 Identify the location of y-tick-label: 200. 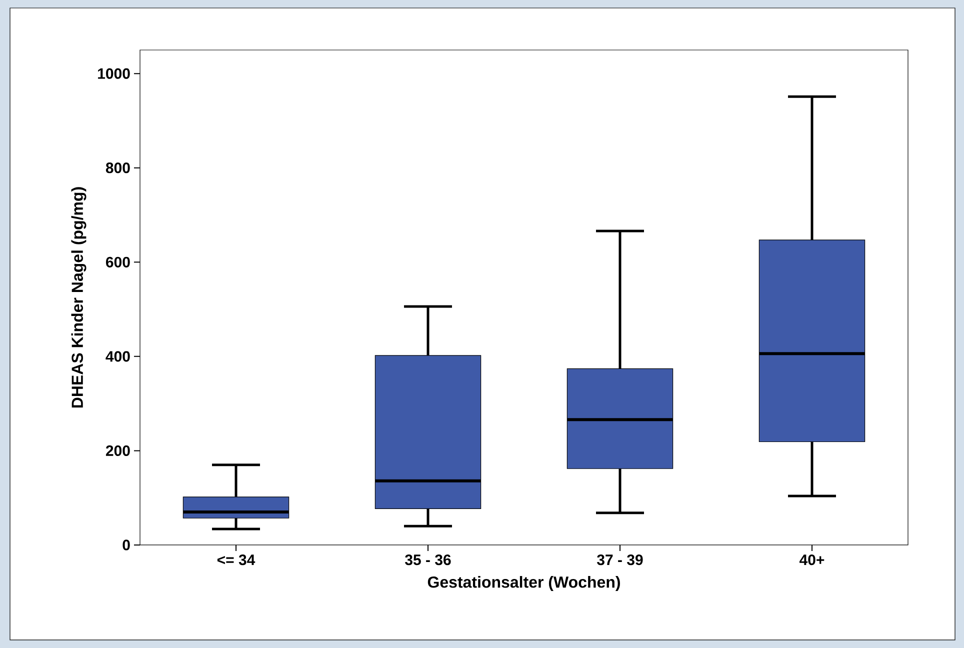
(118, 450).